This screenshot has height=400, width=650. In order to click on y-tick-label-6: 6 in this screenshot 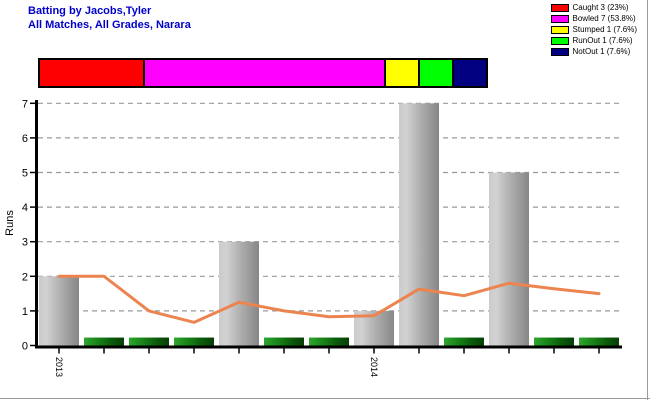, I will do `click(25, 139)`.